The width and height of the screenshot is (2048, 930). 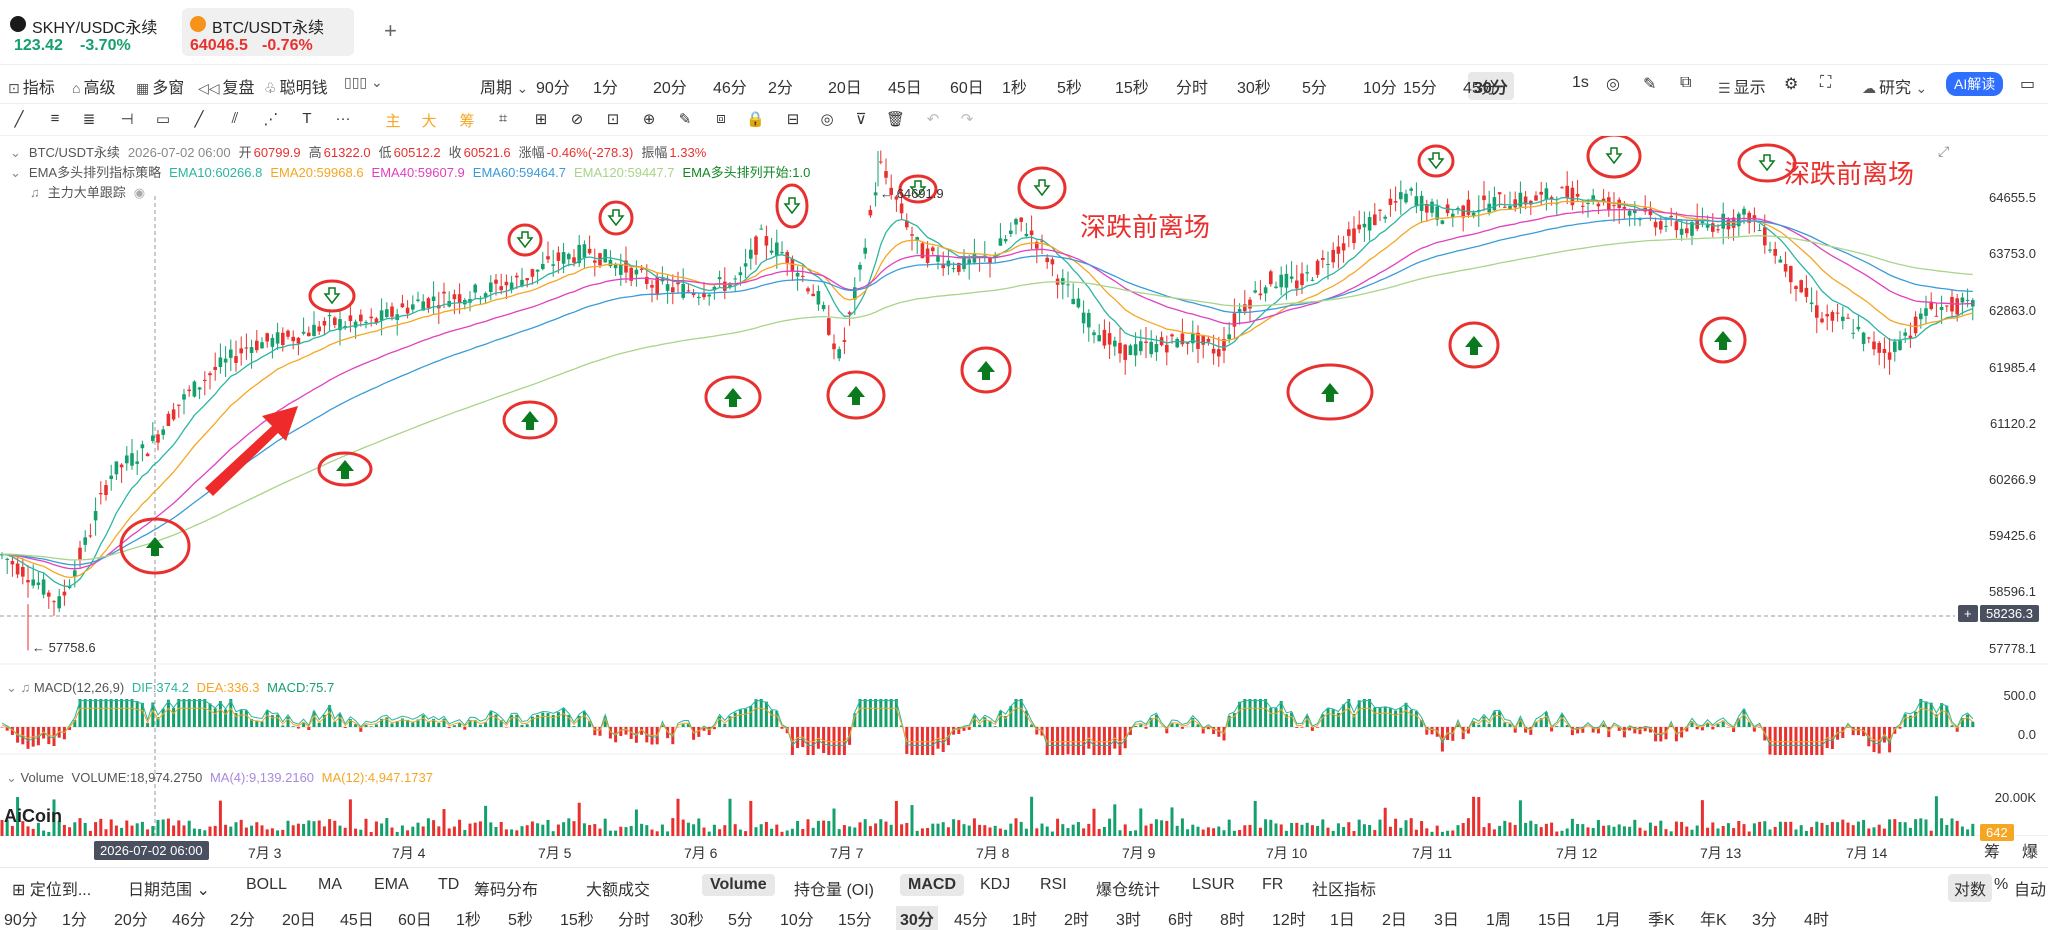 What do you see at coordinates (1232, 918) in the screenshot?
I see `bottom-period-22: 8时` at bounding box center [1232, 918].